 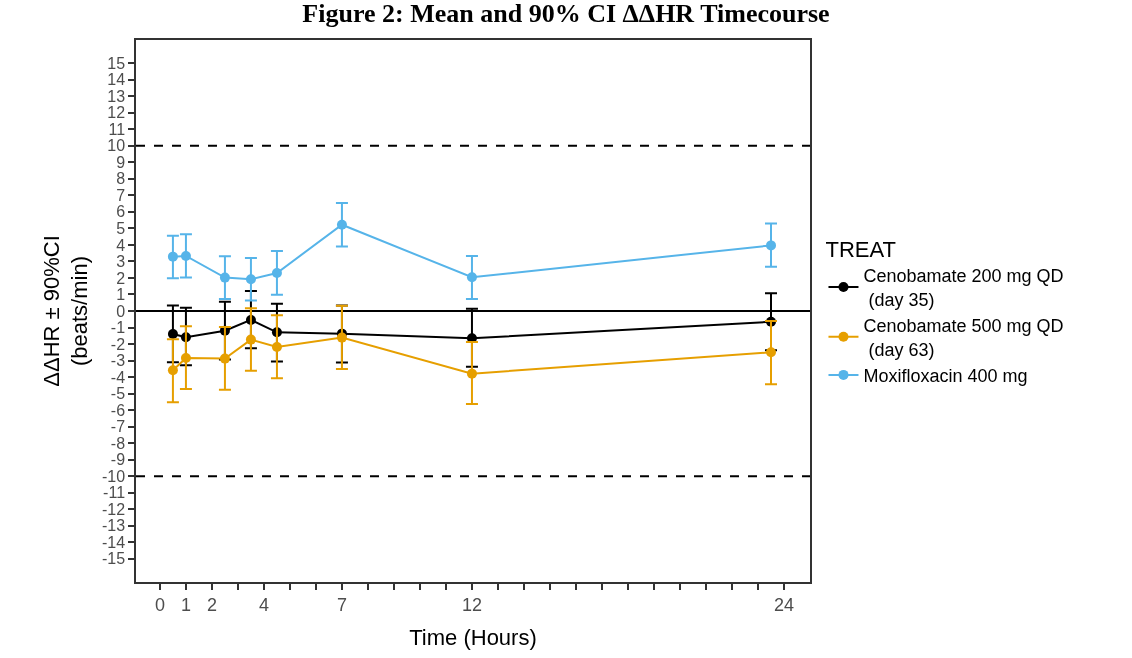 What do you see at coordinates (113, 526) in the screenshot?
I see `y-tick-label: -13` at bounding box center [113, 526].